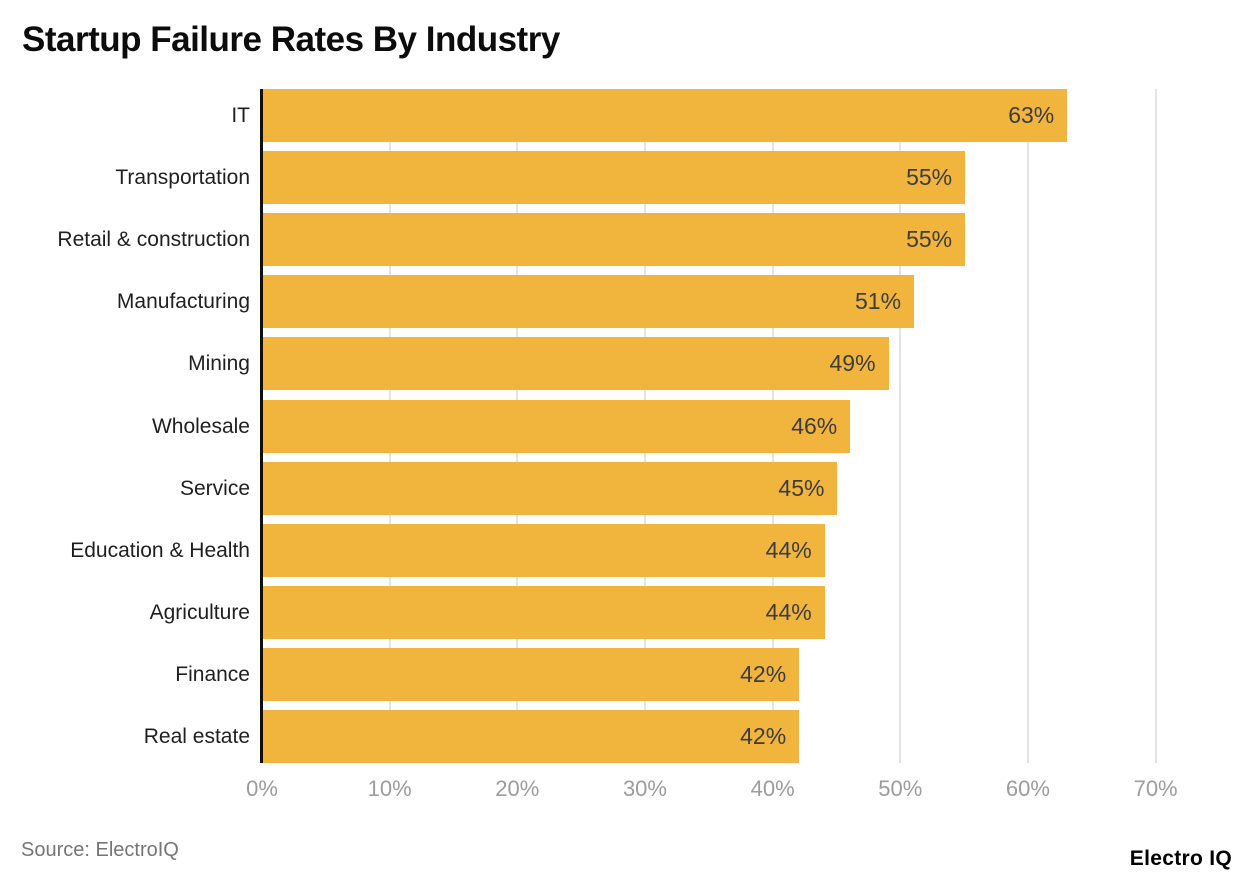 The height and width of the screenshot is (886, 1240). Describe the element at coordinates (261, 426) in the screenshot. I see `y-axis-line` at that location.